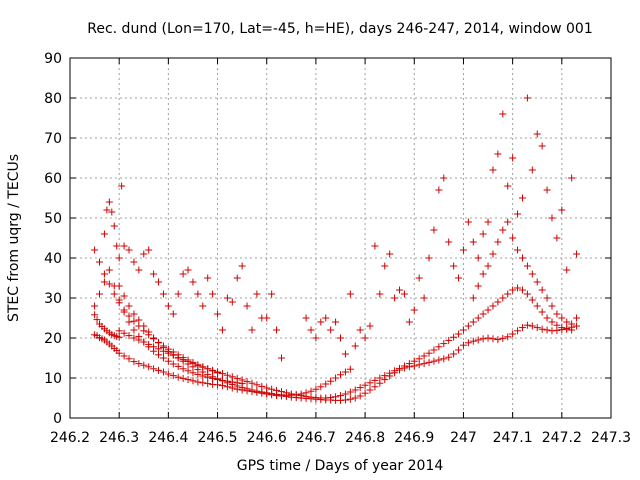 Image resolution: width=640 pixels, height=480 pixels. Describe the element at coordinates (463, 438) in the screenshot. I see `x-tick-label-8: 247` at that location.